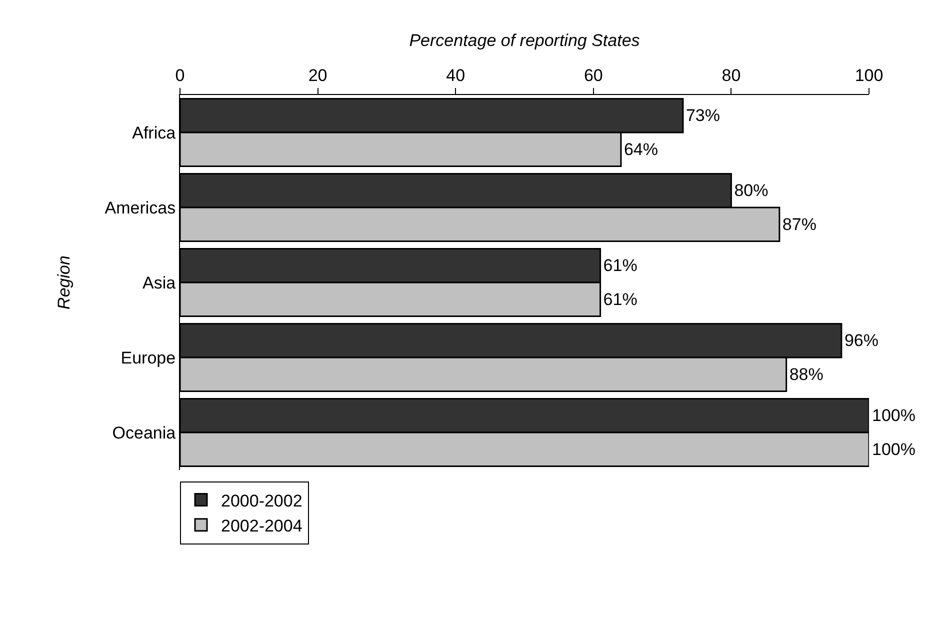 The height and width of the screenshot is (630, 929). I want to click on legend-label: 2002-2004, so click(261, 526).